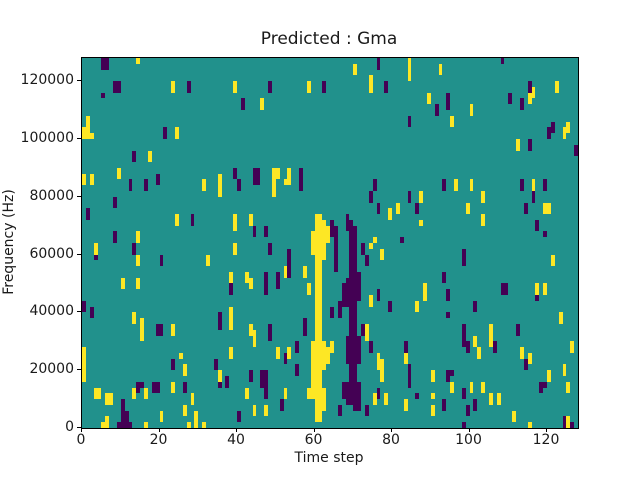  I want to click on x-tick-label: 0, so click(81, 440).